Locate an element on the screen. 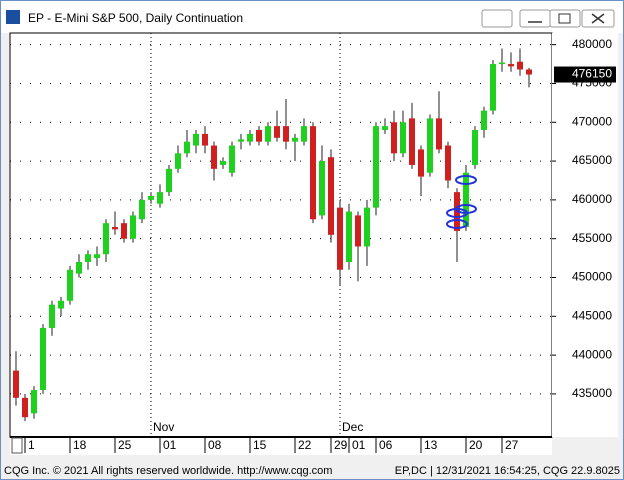 The width and height of the screenshot is (624, 480). y-tick-label: 480000 is located at coordinates (592, 44).